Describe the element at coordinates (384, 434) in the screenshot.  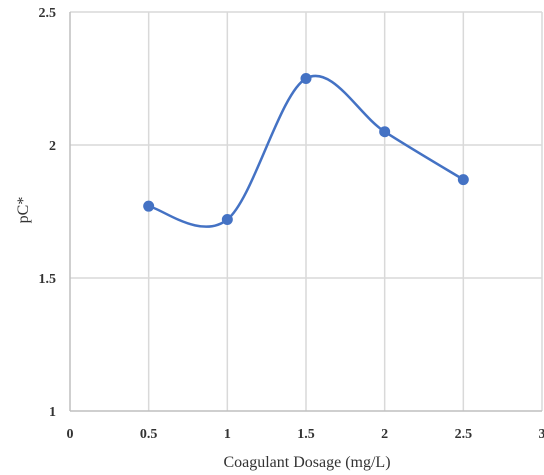
I see `x-tick-label: 2` at that location.